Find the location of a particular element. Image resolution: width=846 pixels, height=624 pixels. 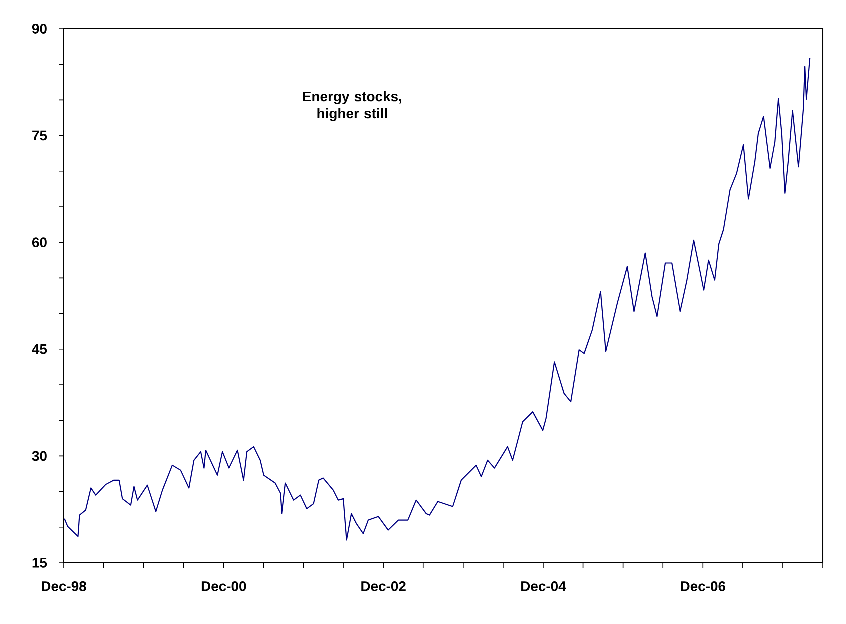

x-tick-label: Dec-00 is located at coordinates (224, 587).